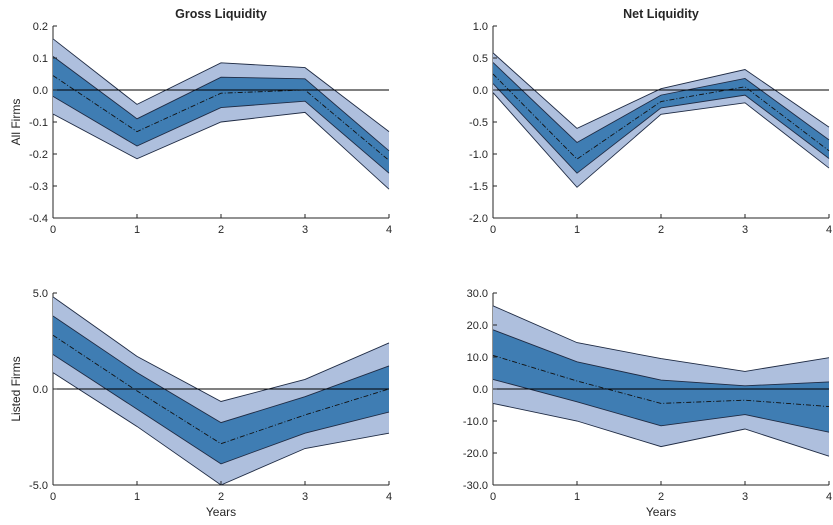  What do you see at coordinates (475, 486) in the screenshot?
I see `y-tick-label: -30.0` at bounding box center [475, 486].